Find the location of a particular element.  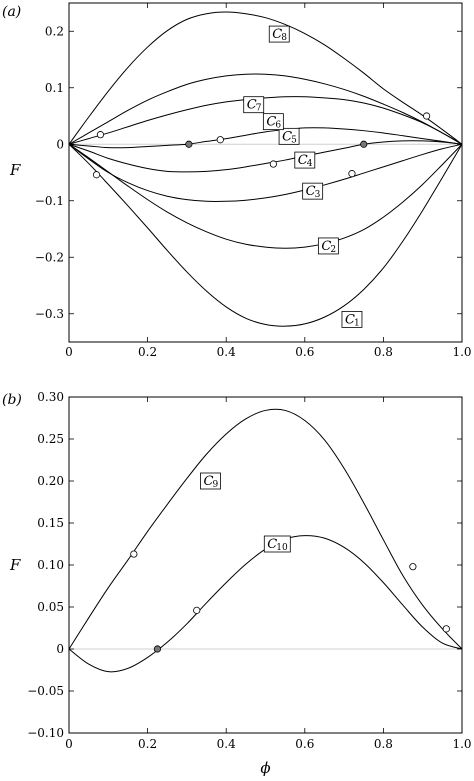

curve-label-subscript: 2 is located at coordinates (333, 250).